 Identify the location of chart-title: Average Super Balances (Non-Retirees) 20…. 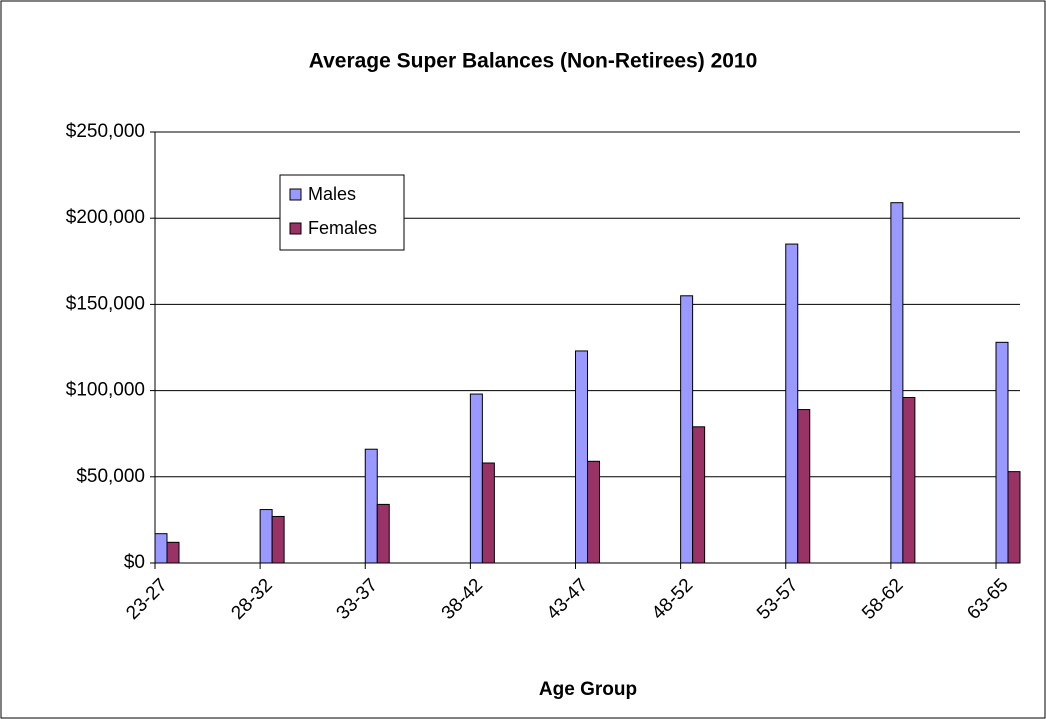
(533, 61).